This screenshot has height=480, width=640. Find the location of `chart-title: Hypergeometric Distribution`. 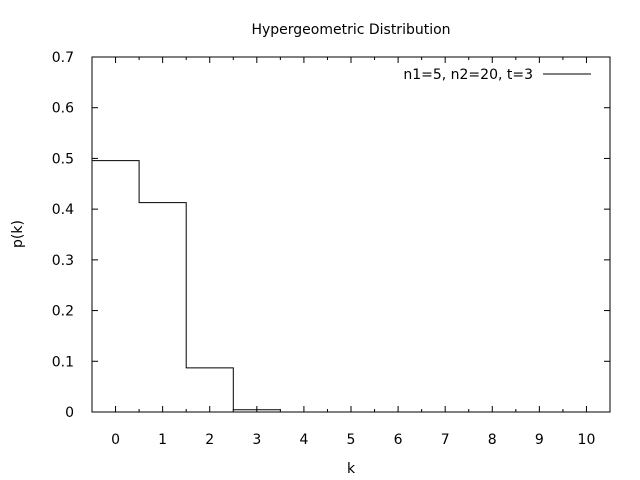

chart-title: Hypergeometric Distribution is located at coordinates (350, 30).